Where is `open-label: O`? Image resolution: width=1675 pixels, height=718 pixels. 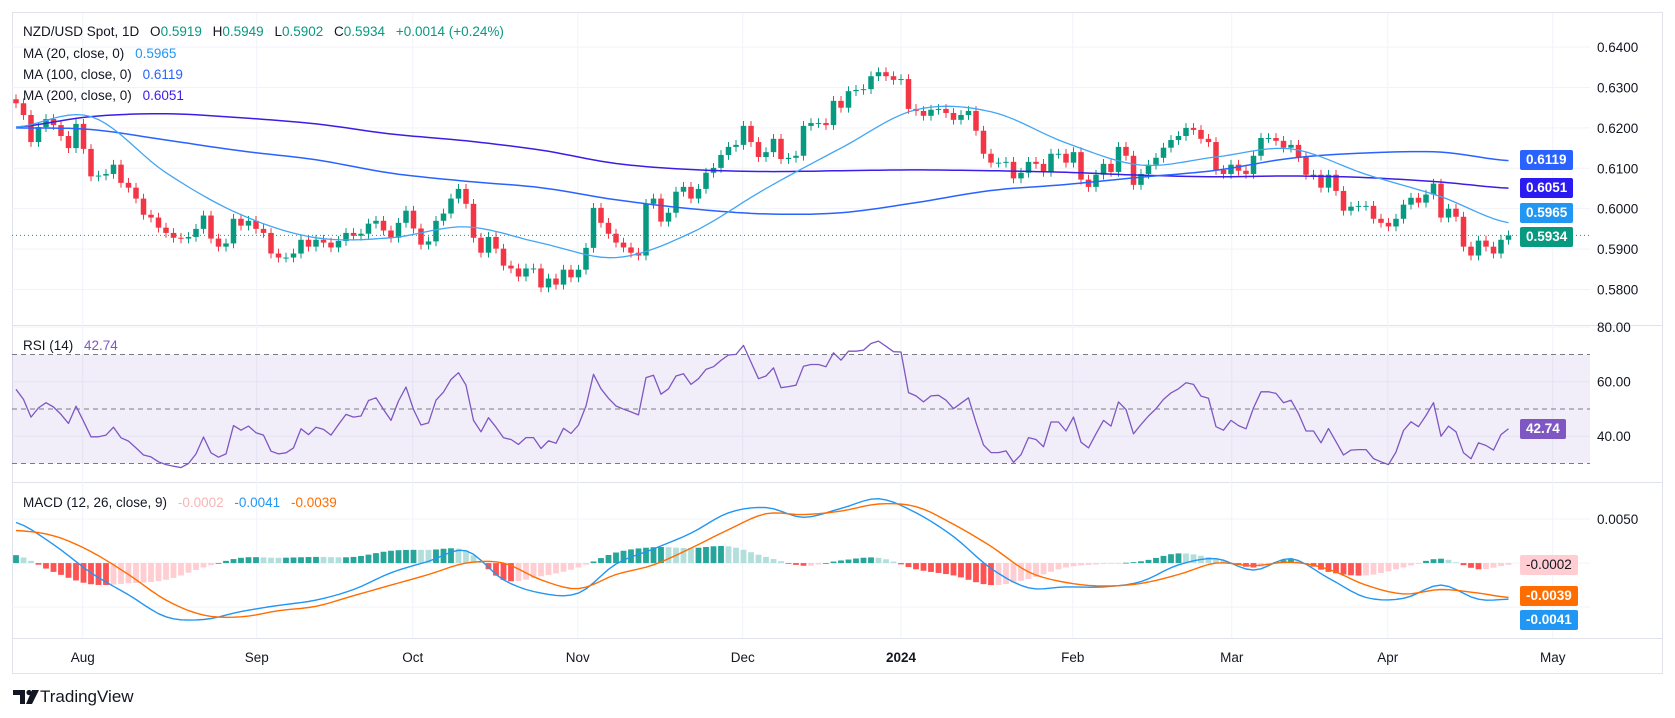
open-label: O is located at coordinates (155, 31).